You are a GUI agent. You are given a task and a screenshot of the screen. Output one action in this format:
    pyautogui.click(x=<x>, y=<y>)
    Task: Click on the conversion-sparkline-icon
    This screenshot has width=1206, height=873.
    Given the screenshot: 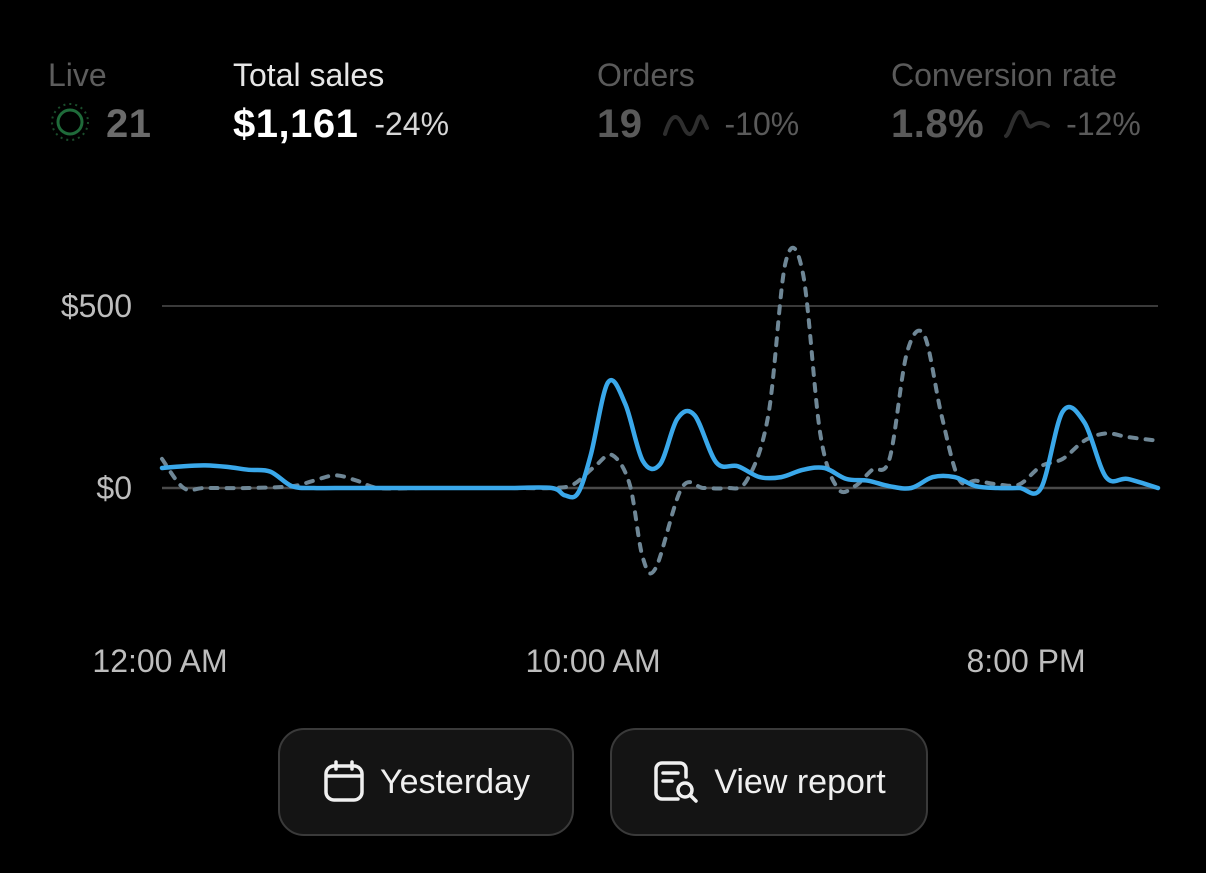 What is the action you would take?
    pyautogui.click(x=1027, y=124)
    